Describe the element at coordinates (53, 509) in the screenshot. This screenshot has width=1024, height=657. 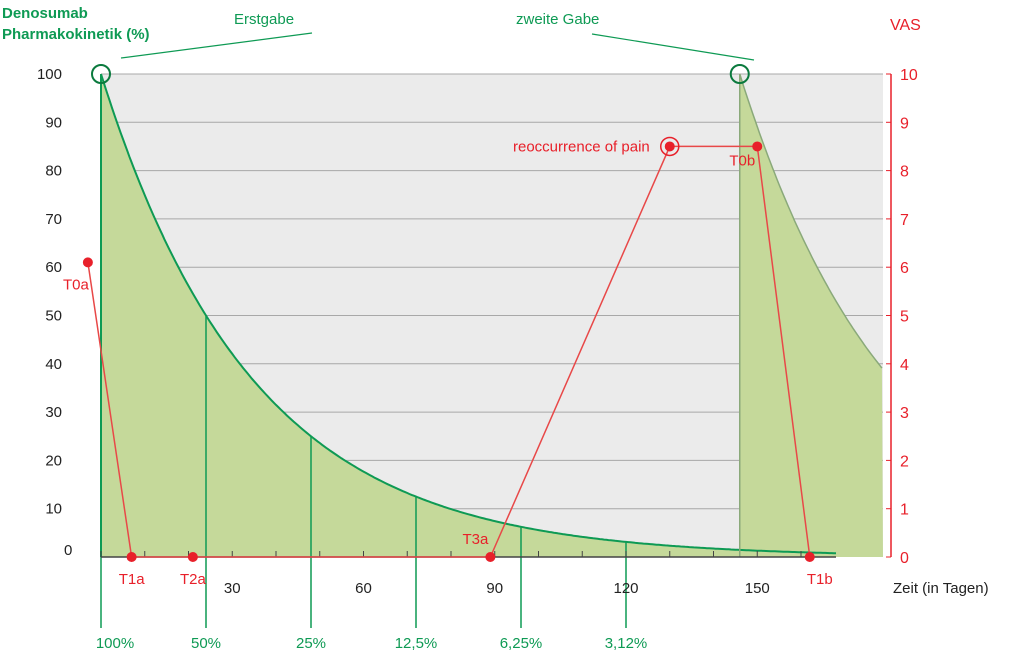
I see `left-y-tick-label: 10` at that location.